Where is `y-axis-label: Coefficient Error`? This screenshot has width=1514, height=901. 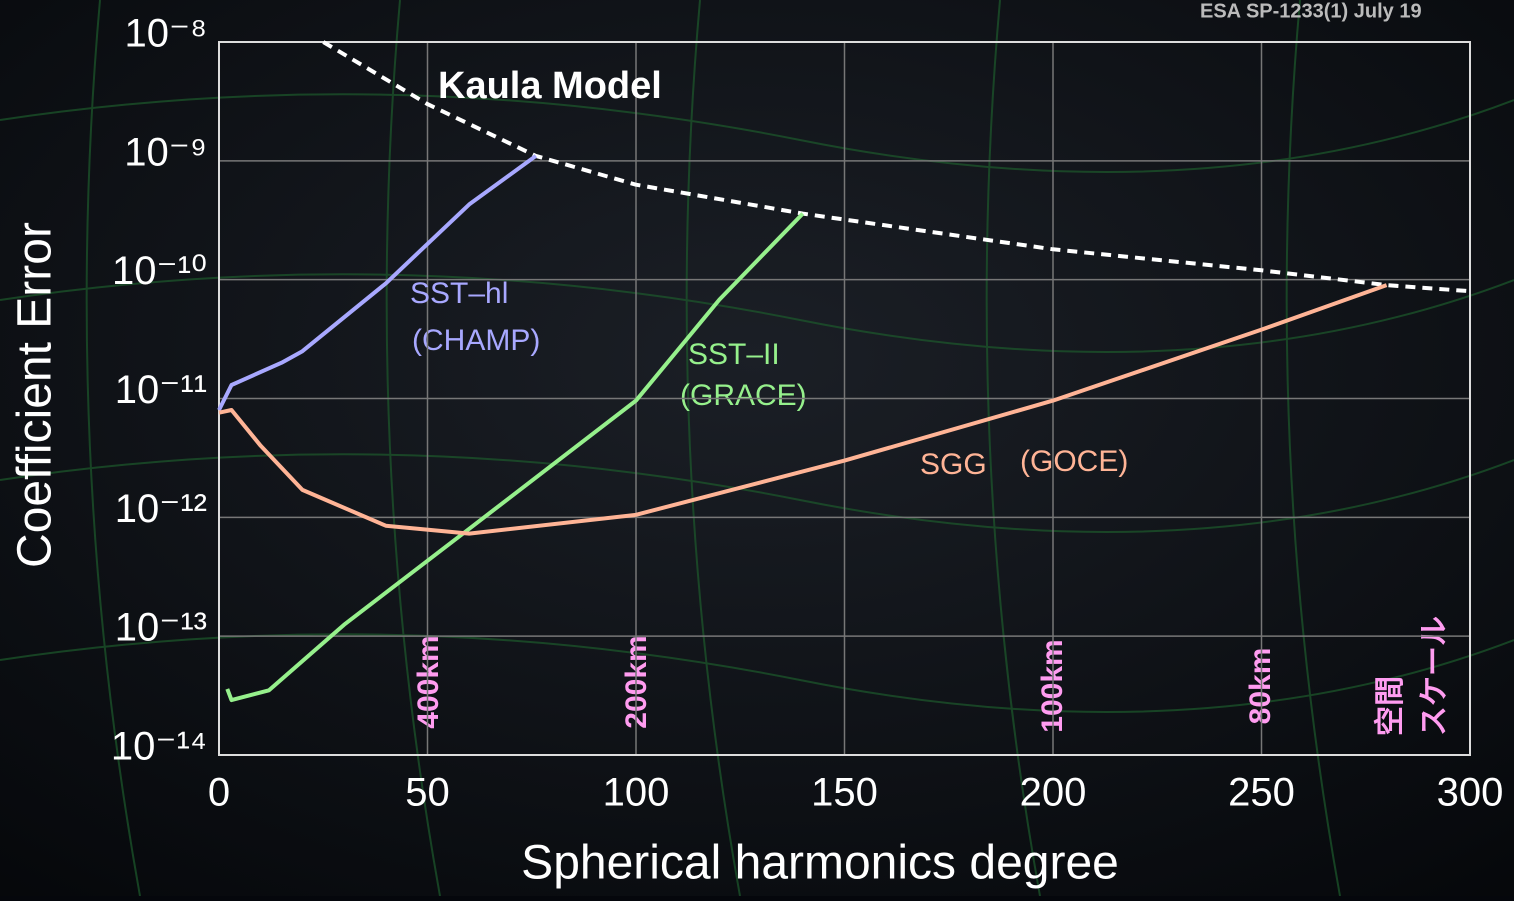 y-axis-label: Coefficient Error is located at coordinates (35, 395).